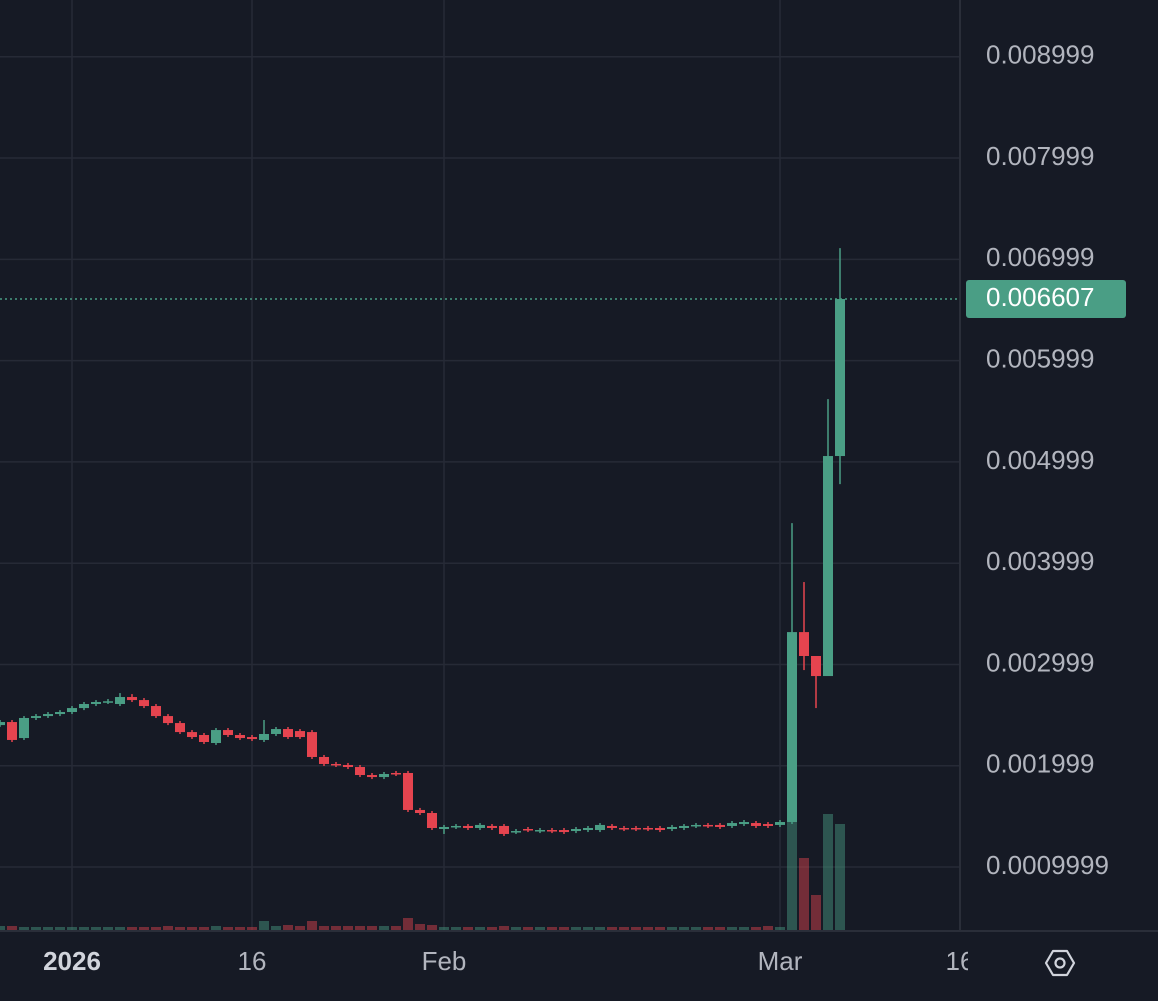 The width and height of the screenshot is (1158, 1001). I want to click on last-price-box, so click(1046, 299).